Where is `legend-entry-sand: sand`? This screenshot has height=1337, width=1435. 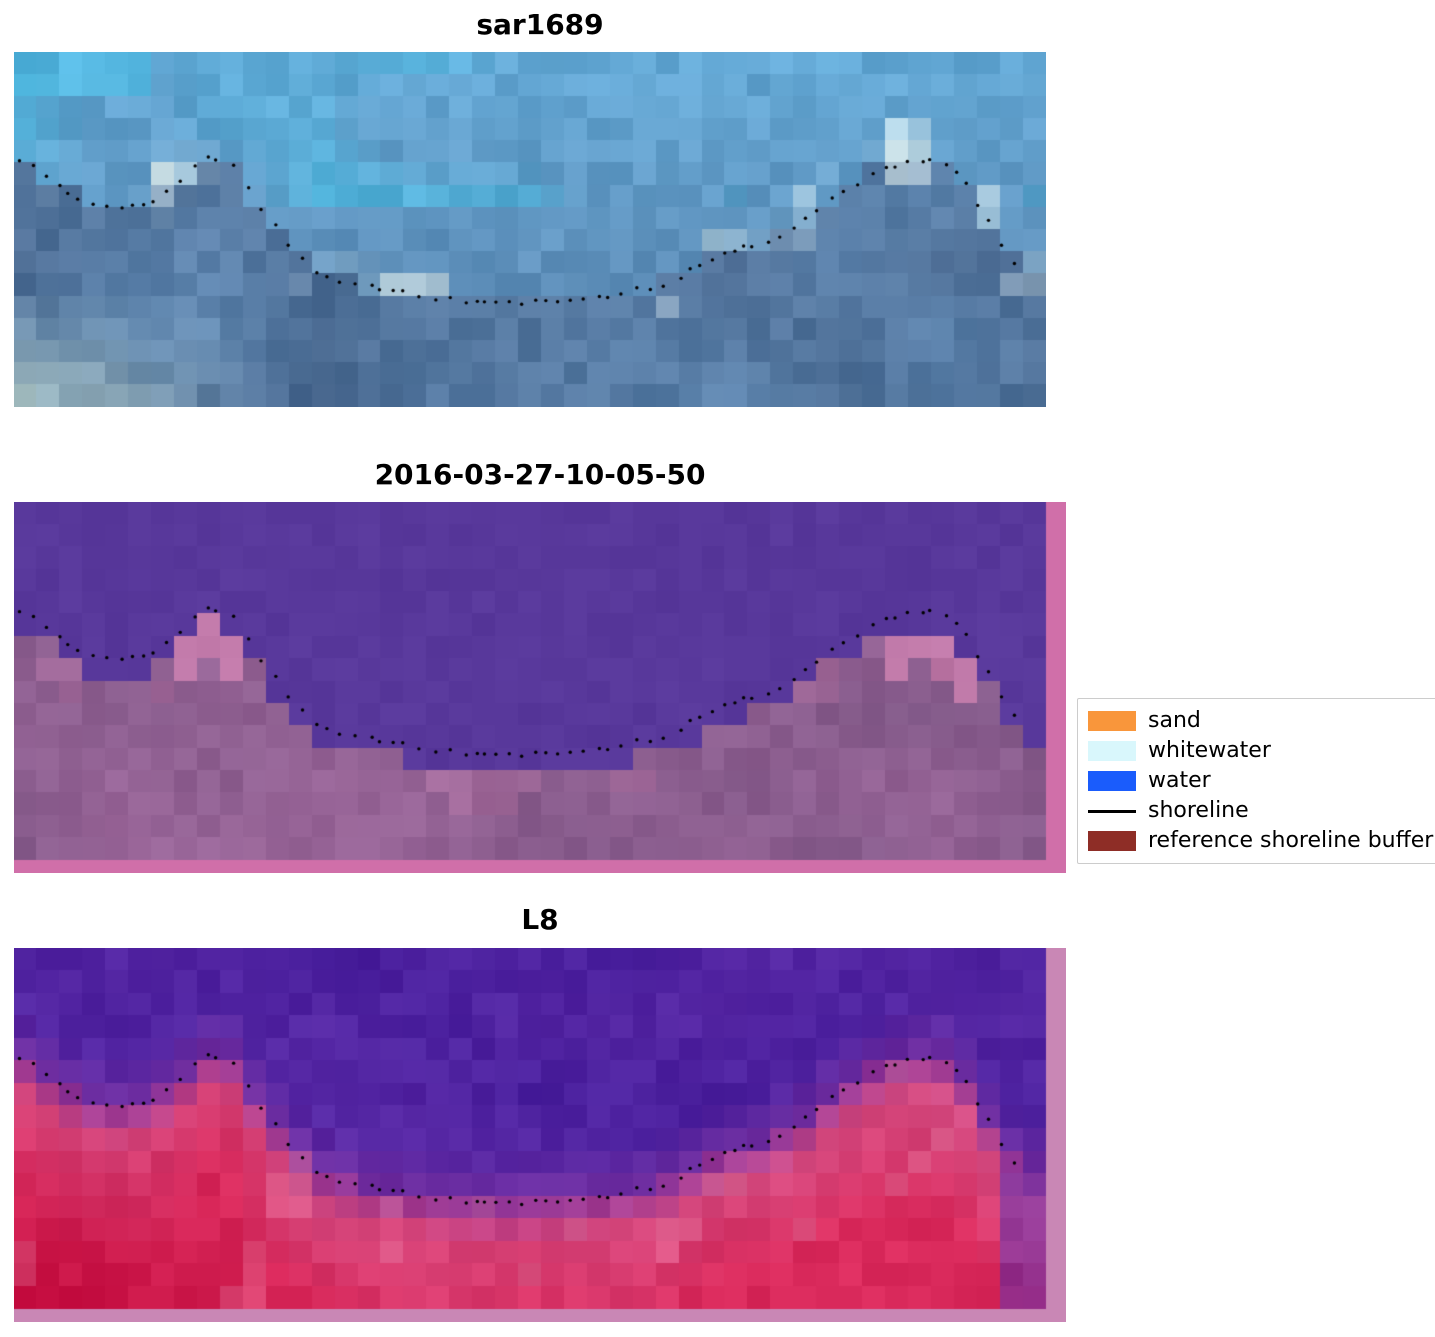 legend-entry-sand: sand is located at coordinates (1260, 721).